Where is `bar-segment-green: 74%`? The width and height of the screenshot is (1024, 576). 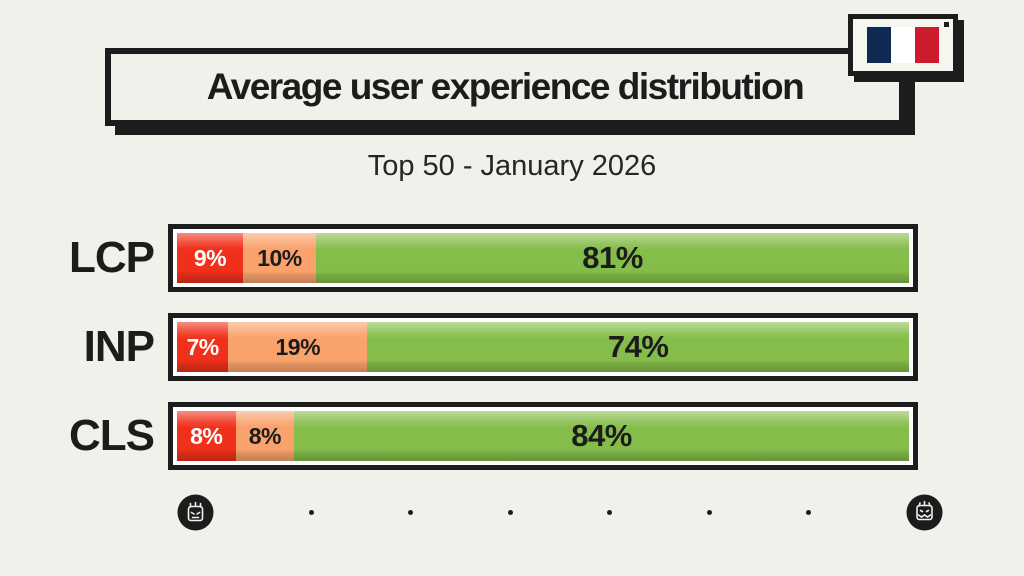
bar-segment-green: 74% is located at coordinates (638, 347).